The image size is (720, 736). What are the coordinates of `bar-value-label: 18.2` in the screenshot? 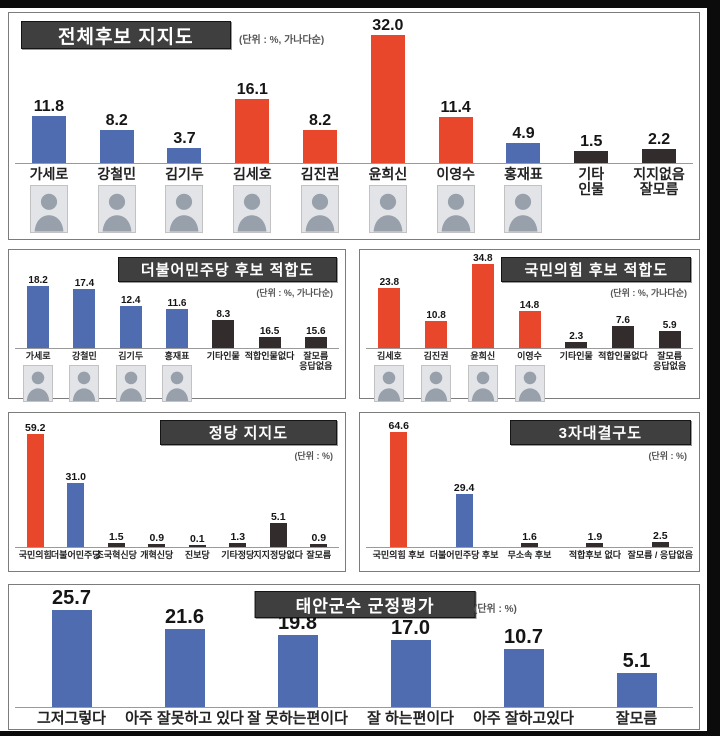 It's located at (38, 280).